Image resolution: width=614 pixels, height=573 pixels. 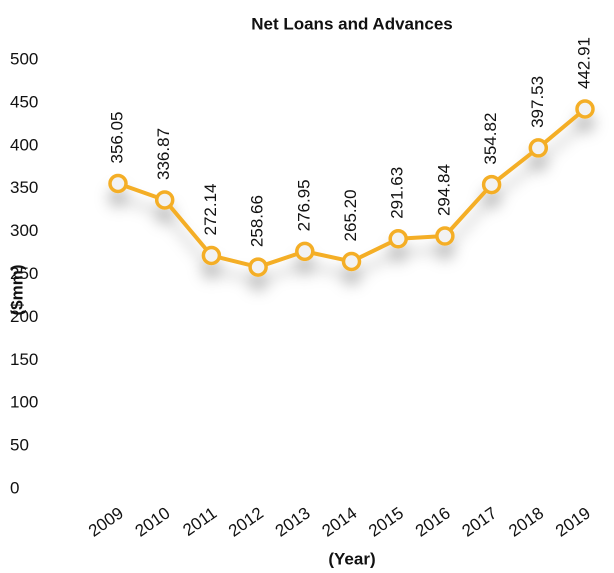 What do you see at coordinates (210, 210) in the screenshot?
I see `data-label: 272.14` at bounding box center [210, 210].